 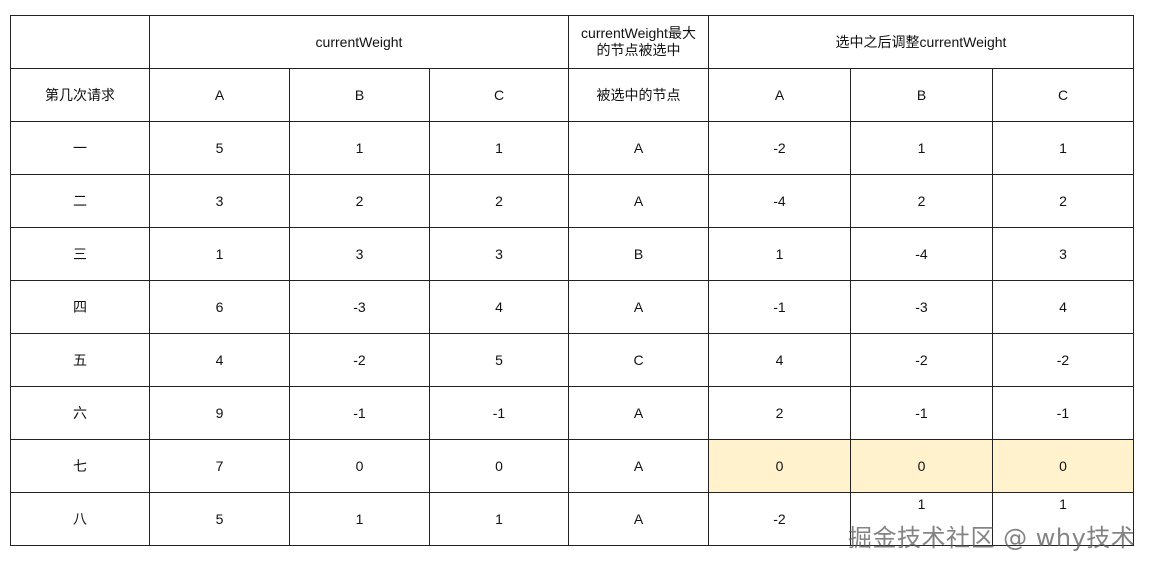 I want to click on request-label-cell: 一, so click(x=80, y=148).